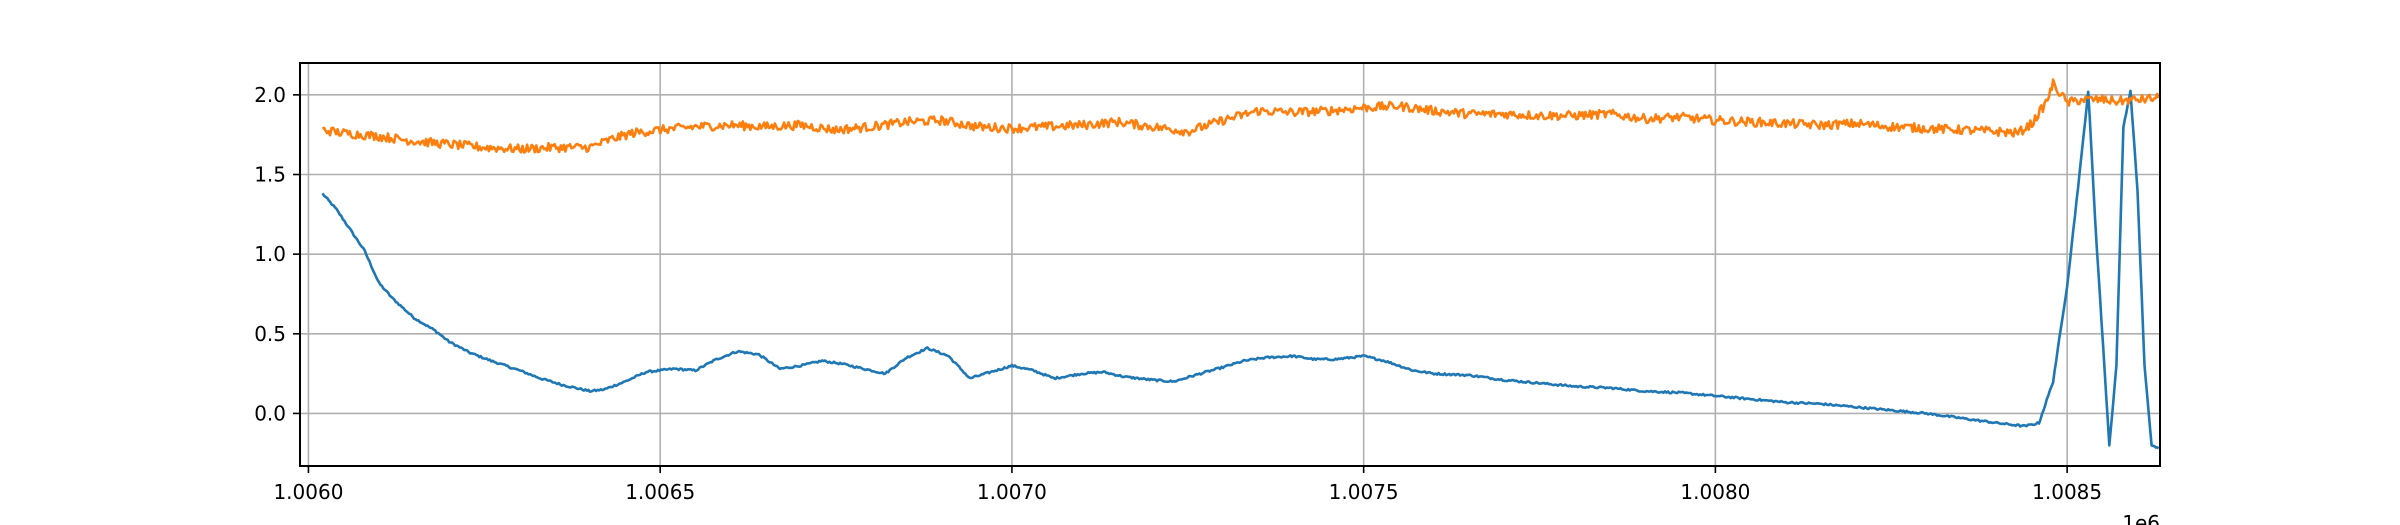 The height and width of the screenshot is (525, 2400). What do you see at coordinates (270, 95) in the screenshot?
I see `y-tick-label: 2.0` at bounding box center [270, 95].